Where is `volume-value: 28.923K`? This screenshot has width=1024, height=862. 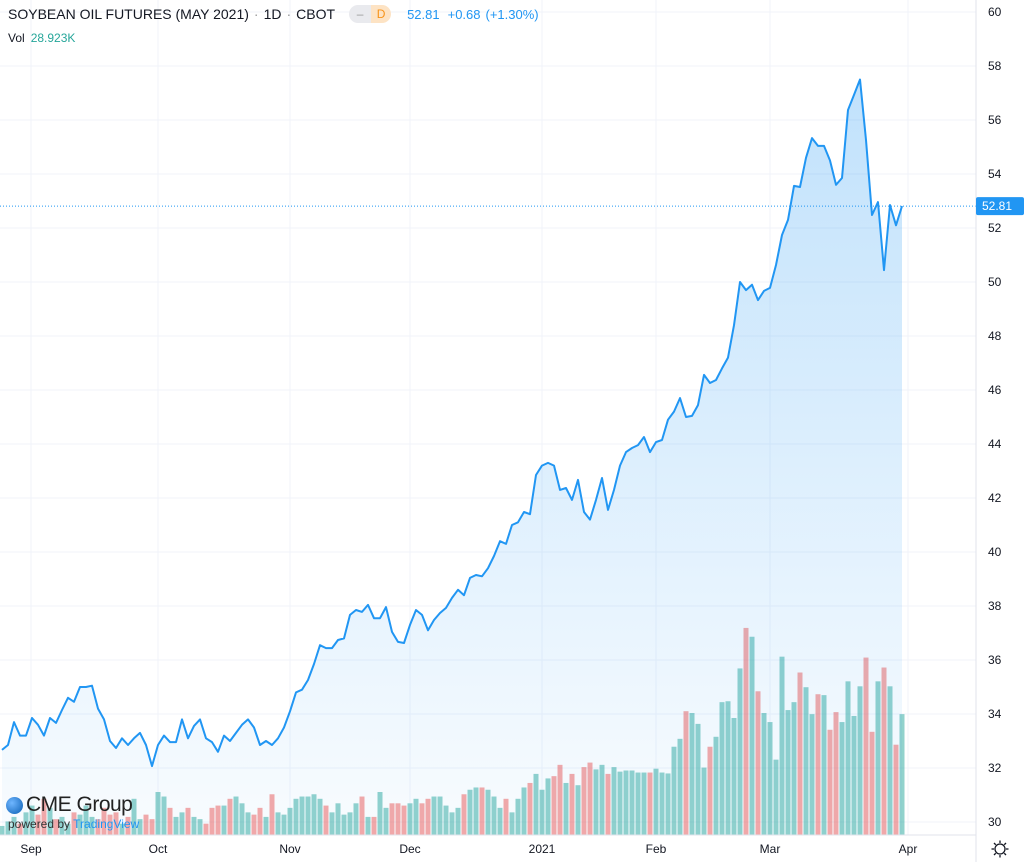
volume-value: 28.923K is located at coordinates (53, 38).